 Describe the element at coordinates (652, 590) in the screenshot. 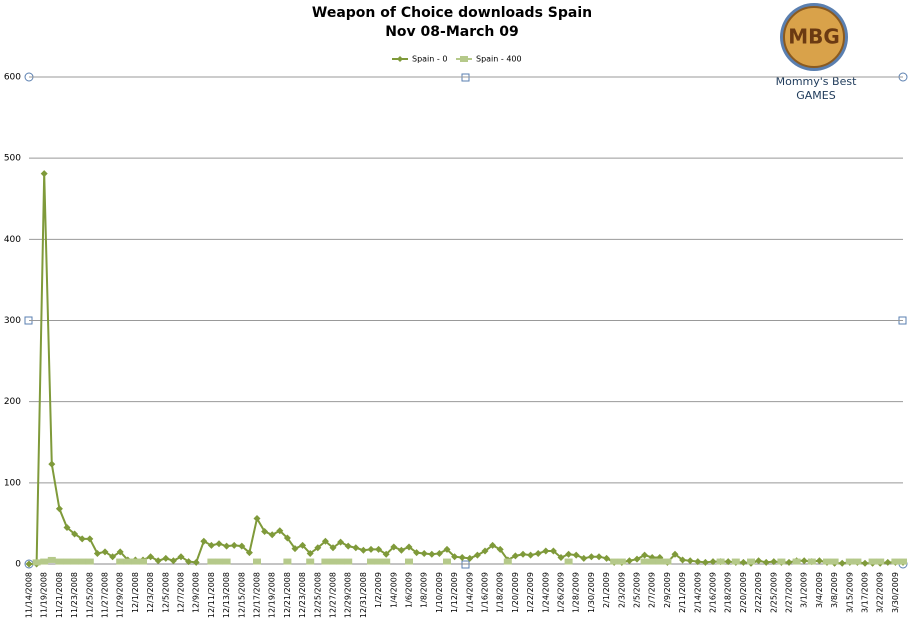

I see `x-tick-label: 2/7/2009` at that location.